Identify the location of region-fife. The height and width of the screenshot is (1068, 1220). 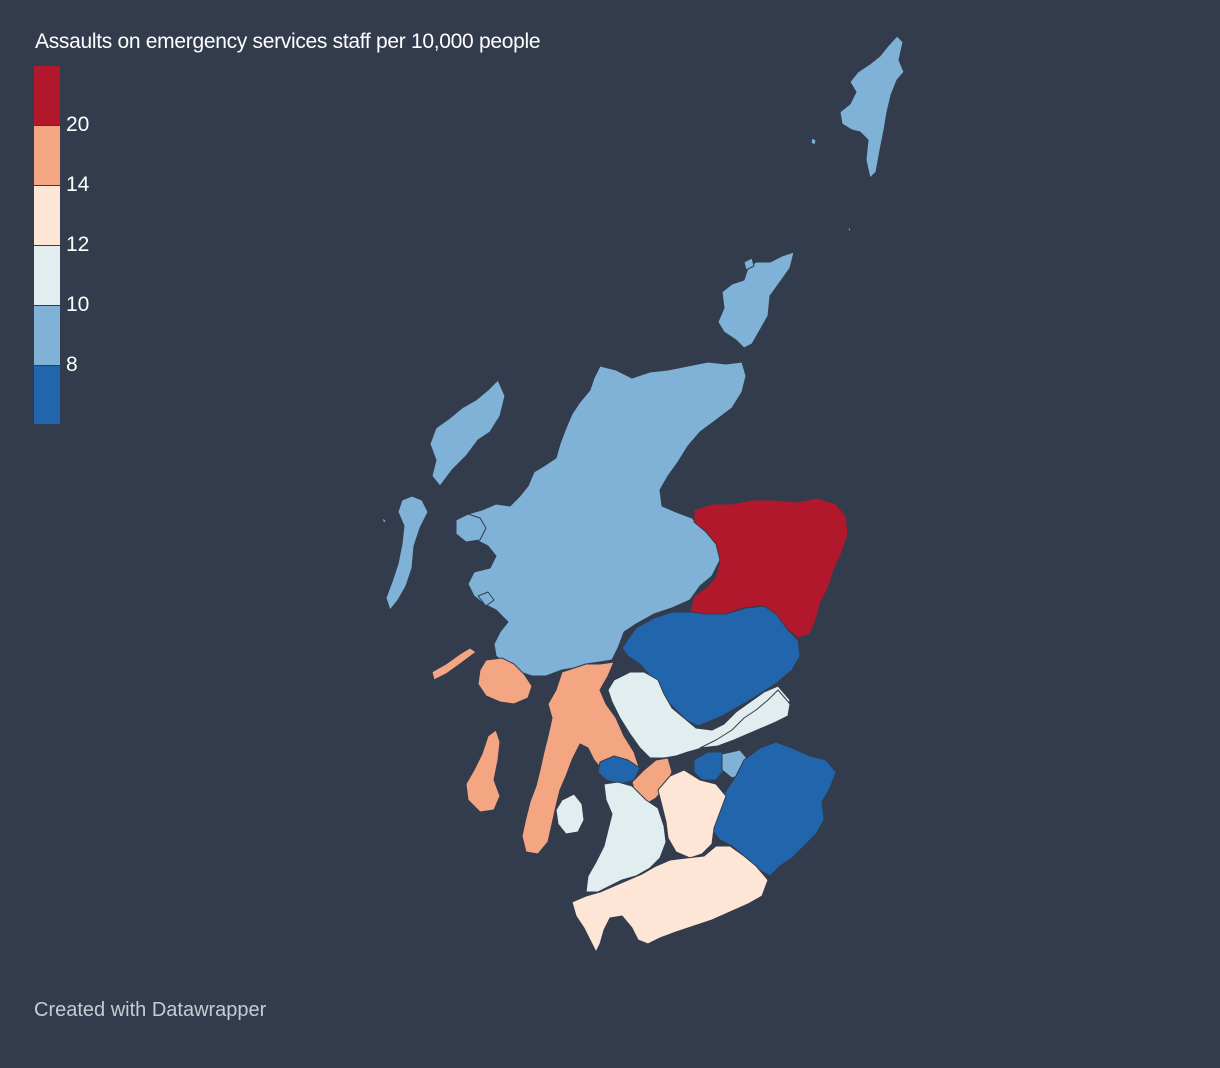
(745, 719).